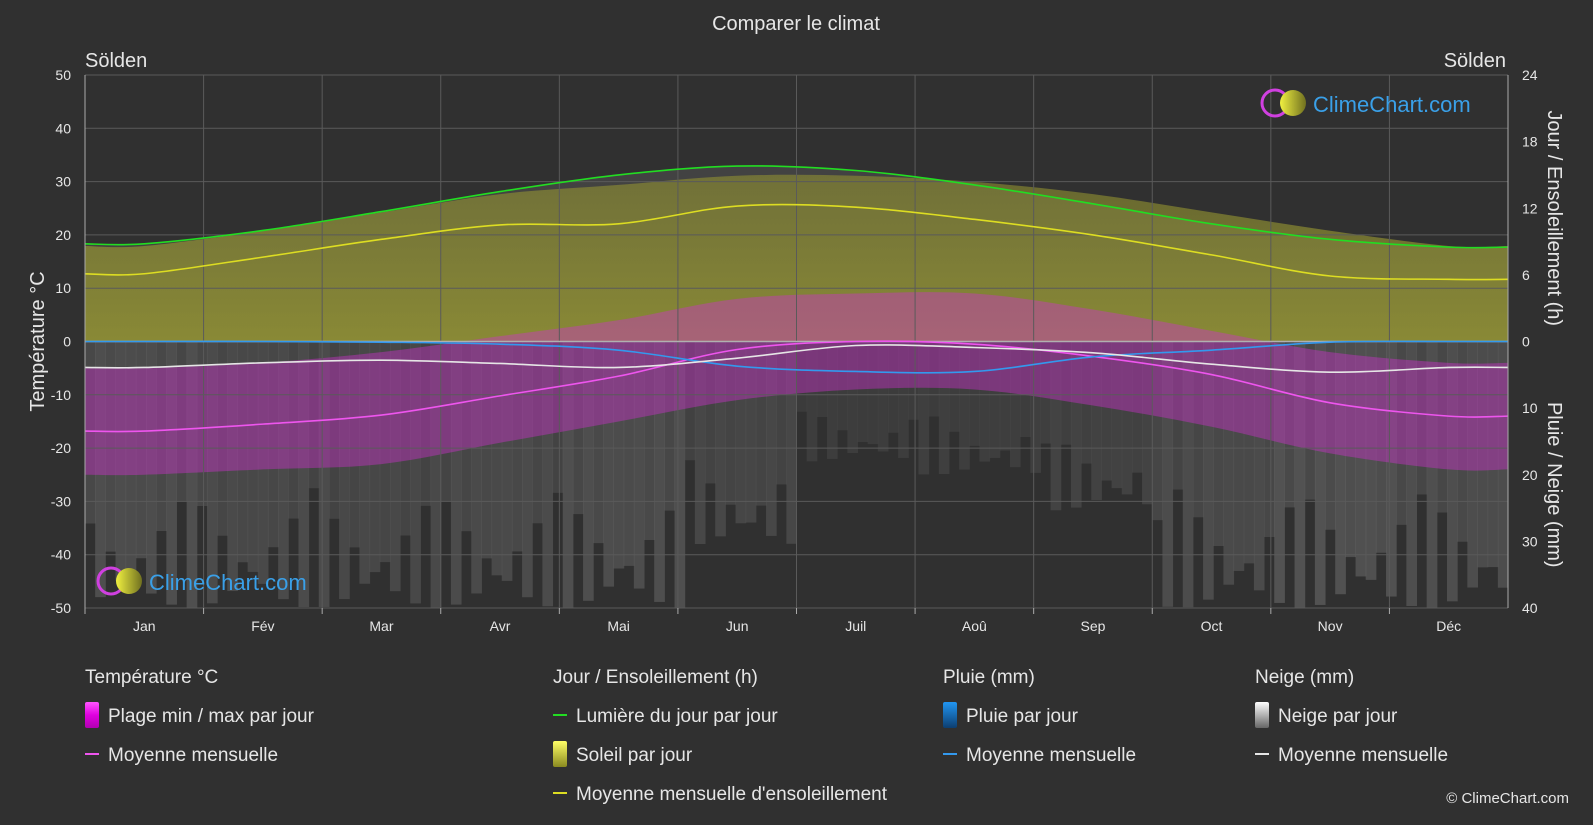 This screenshot has height=825, width=1593. What do you see at coordinates (732, 794) in the screenshot?
I see `legend-item-label: Moyenne mensuelle d'ensoleillement` at bounding box center [732, 794].